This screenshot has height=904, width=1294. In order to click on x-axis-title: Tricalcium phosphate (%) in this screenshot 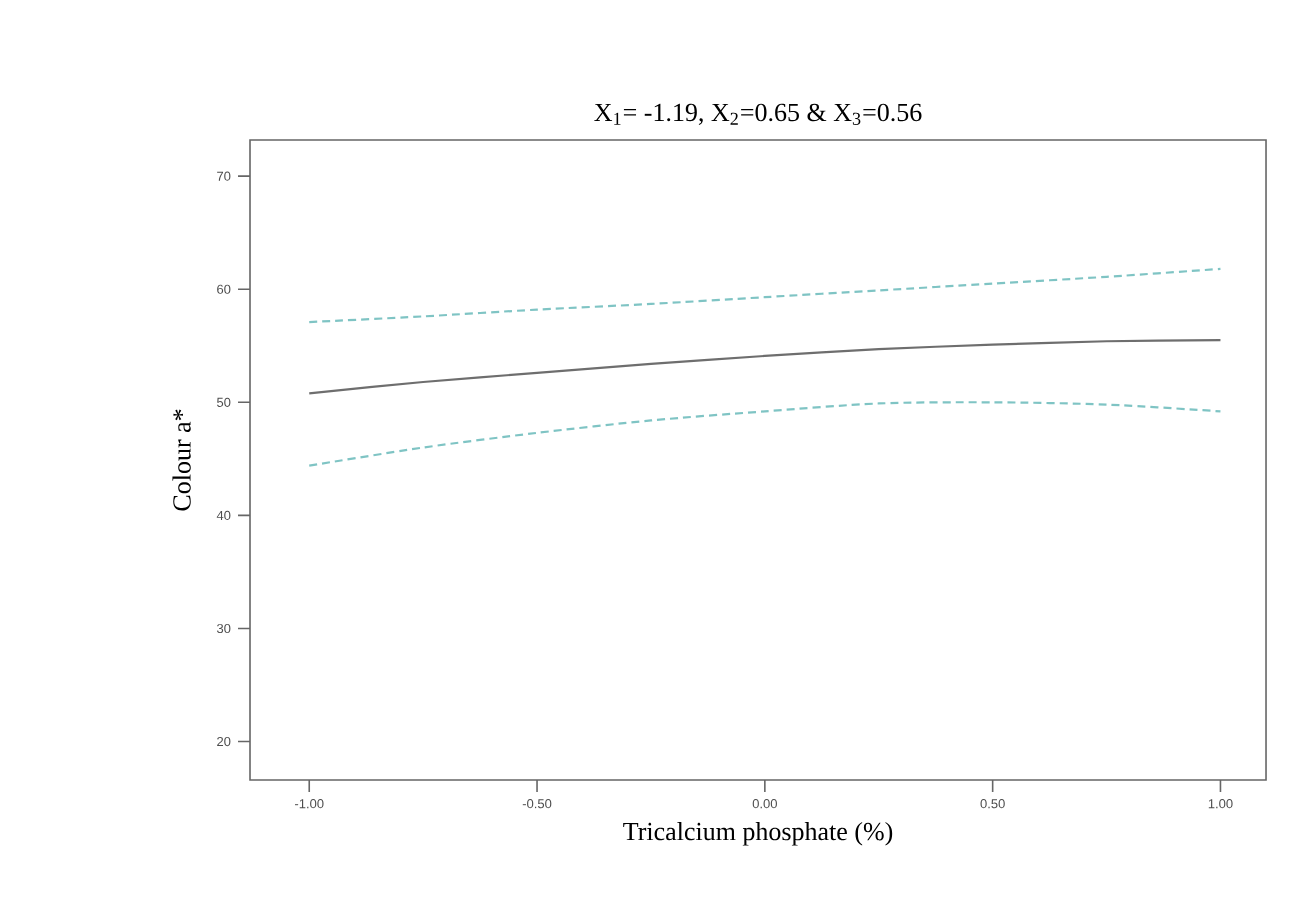, I will do `click(758, 834)`.